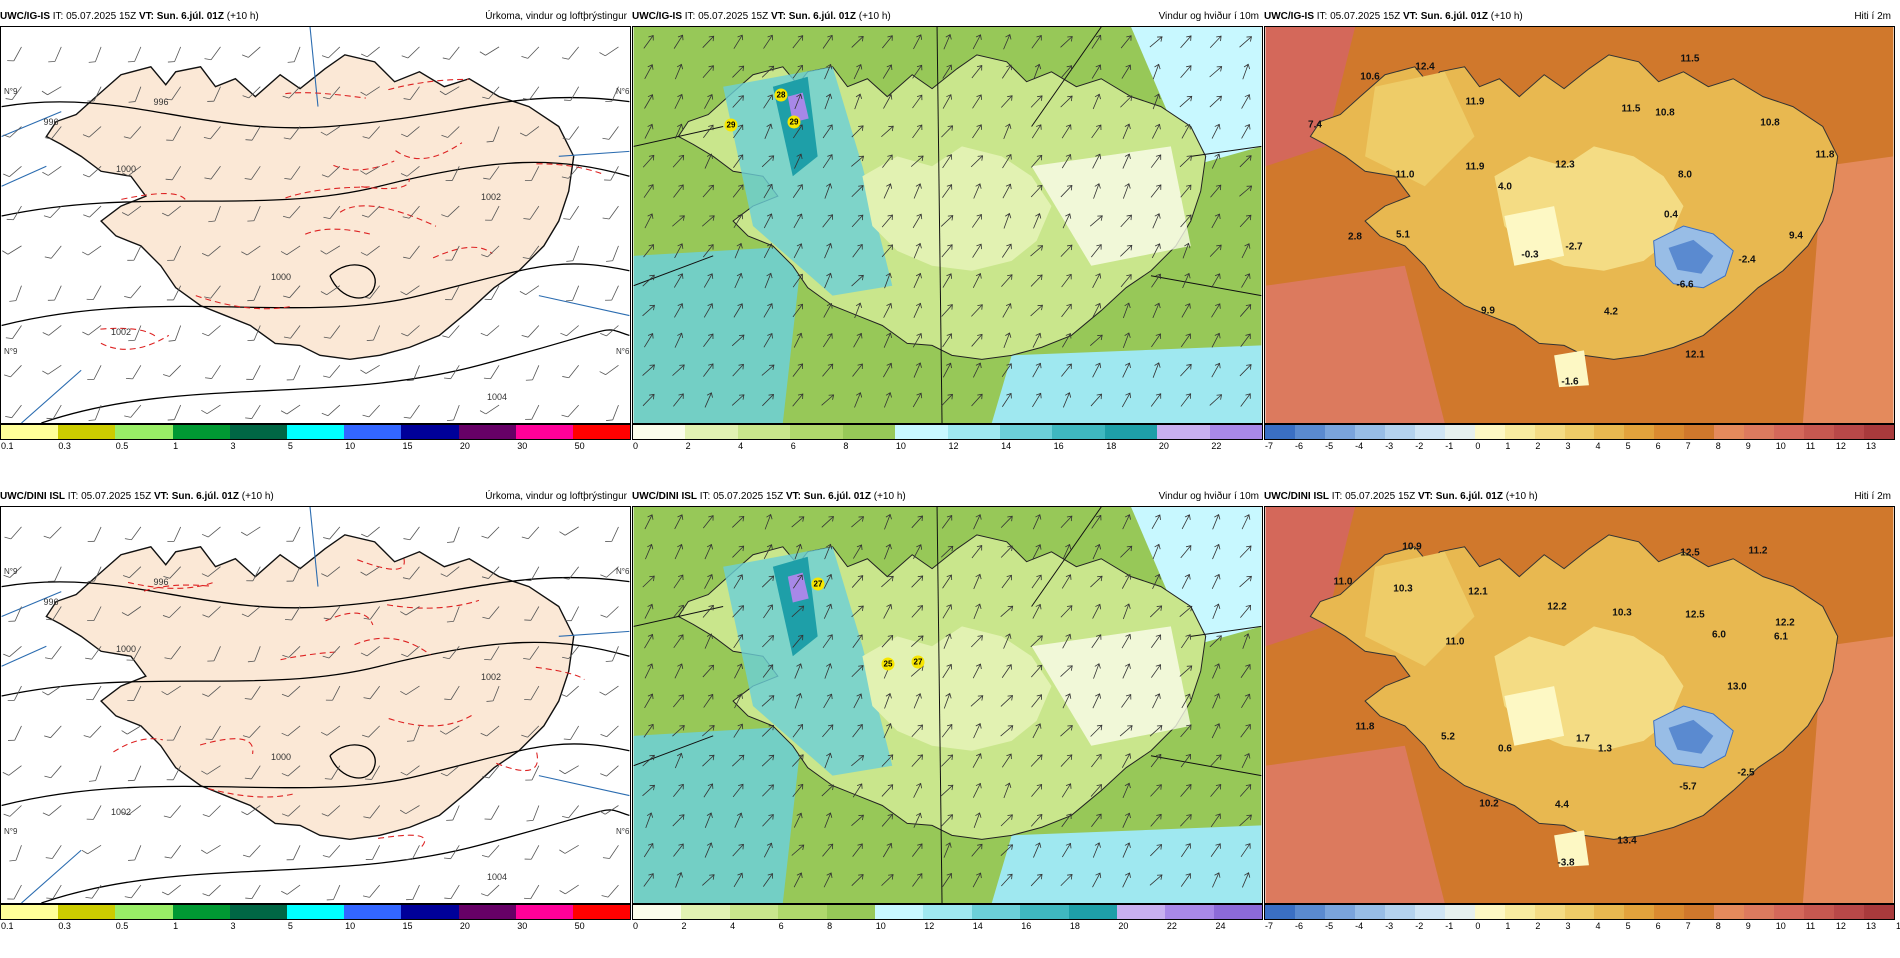  What do you see at coordinates (350, 926) in the screenshot?
I see `colorbar-tick-label: 10` at bounding box center [350, 926].